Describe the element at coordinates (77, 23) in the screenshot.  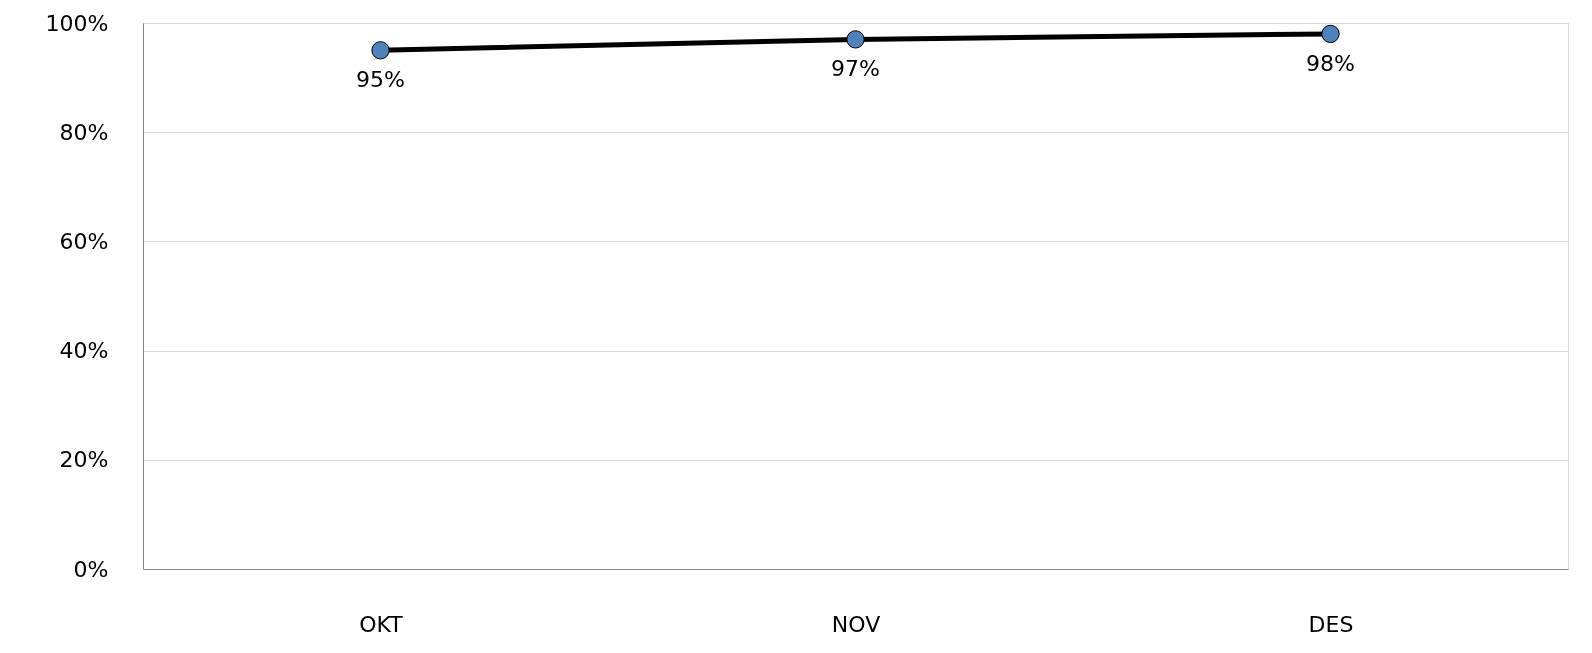
I see `y-tick-label: 100%` at that location.